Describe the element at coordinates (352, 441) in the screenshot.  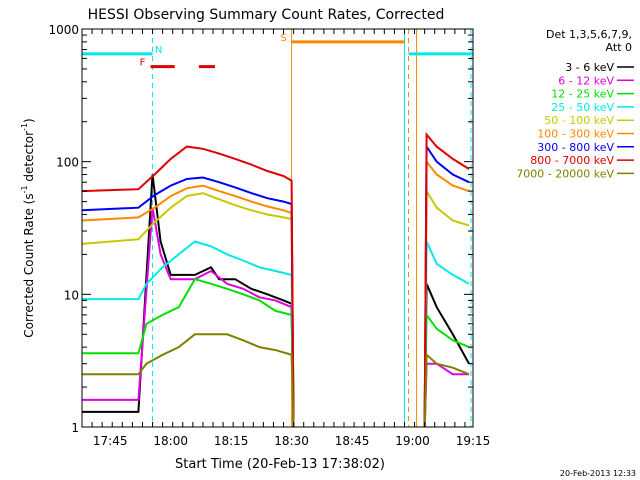
I see `x-tick-label-4: 18:45` at that location.